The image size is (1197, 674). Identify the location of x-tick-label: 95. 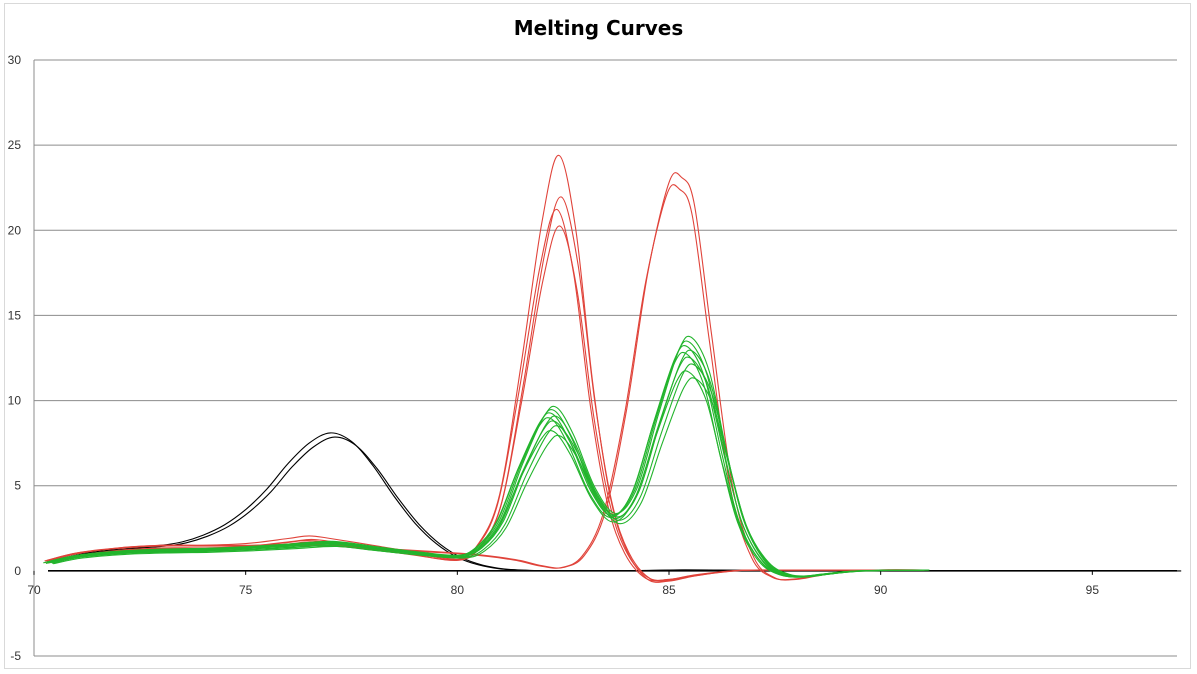
(1093, 590).